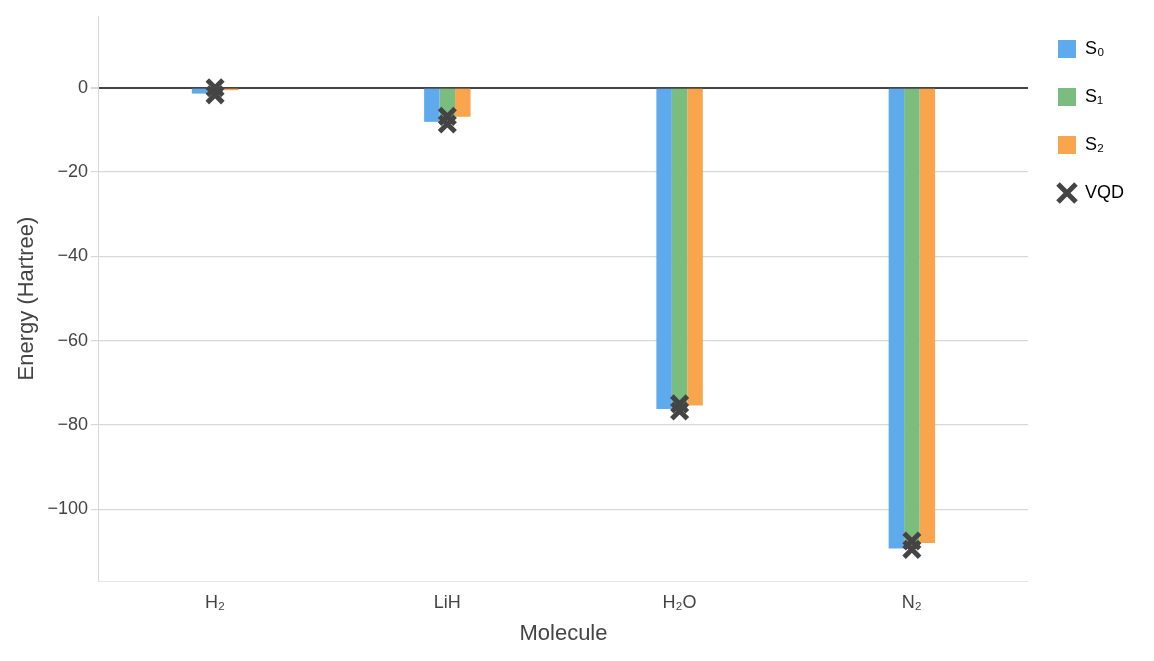 Image resolution: width=1154 pixels, height=661 pixels. What do you see at coordinates (1094, 143) in the screenshot?
I see `legend-label: S₂` at bounding box center [1094, 143].